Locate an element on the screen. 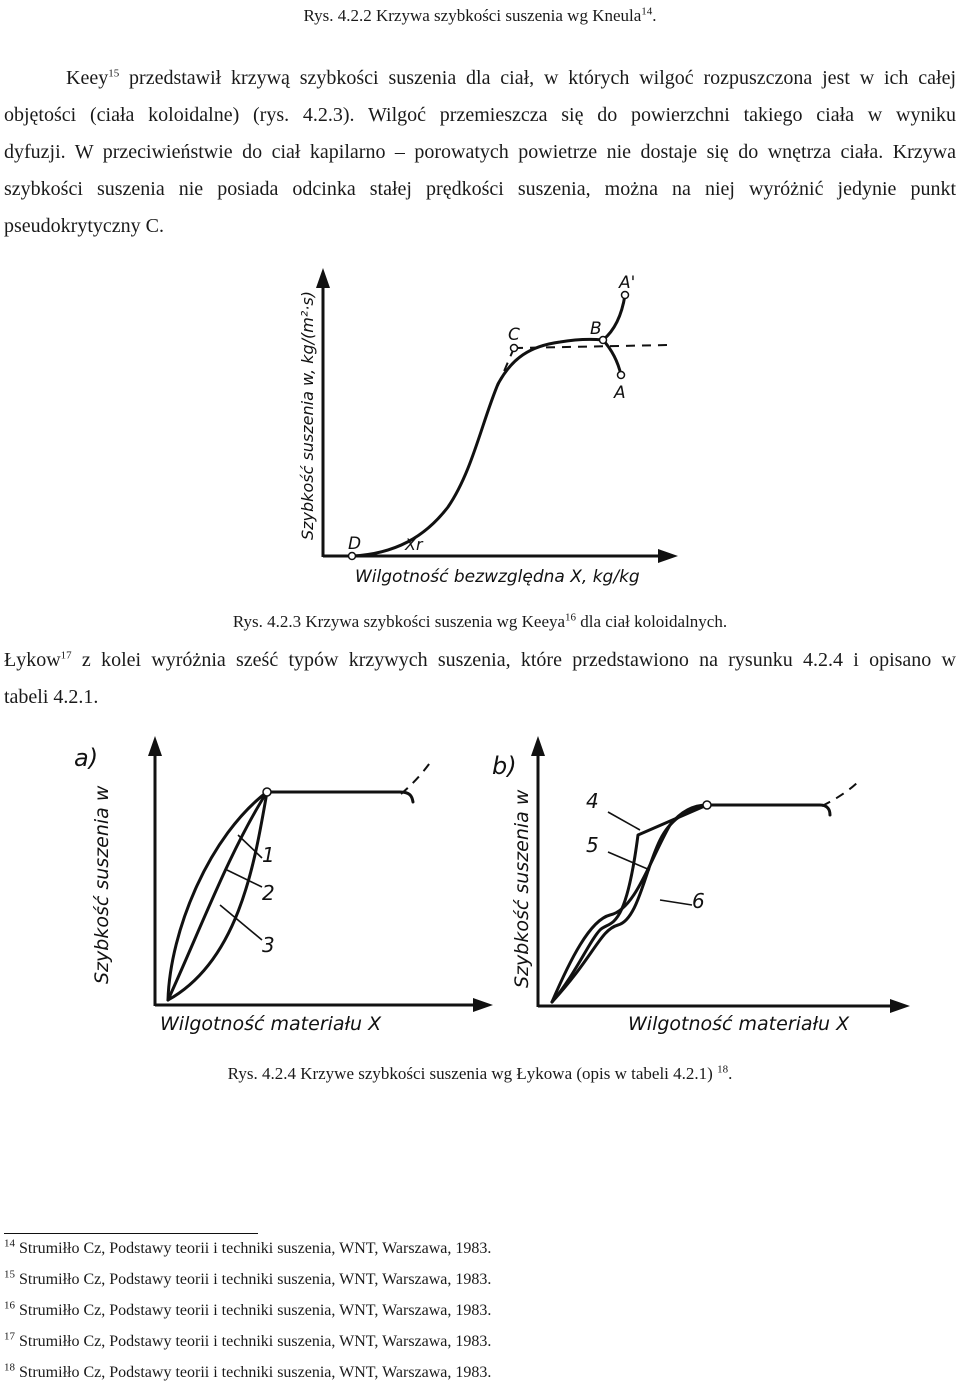  label-d: D is located at coordinates (354, 544).